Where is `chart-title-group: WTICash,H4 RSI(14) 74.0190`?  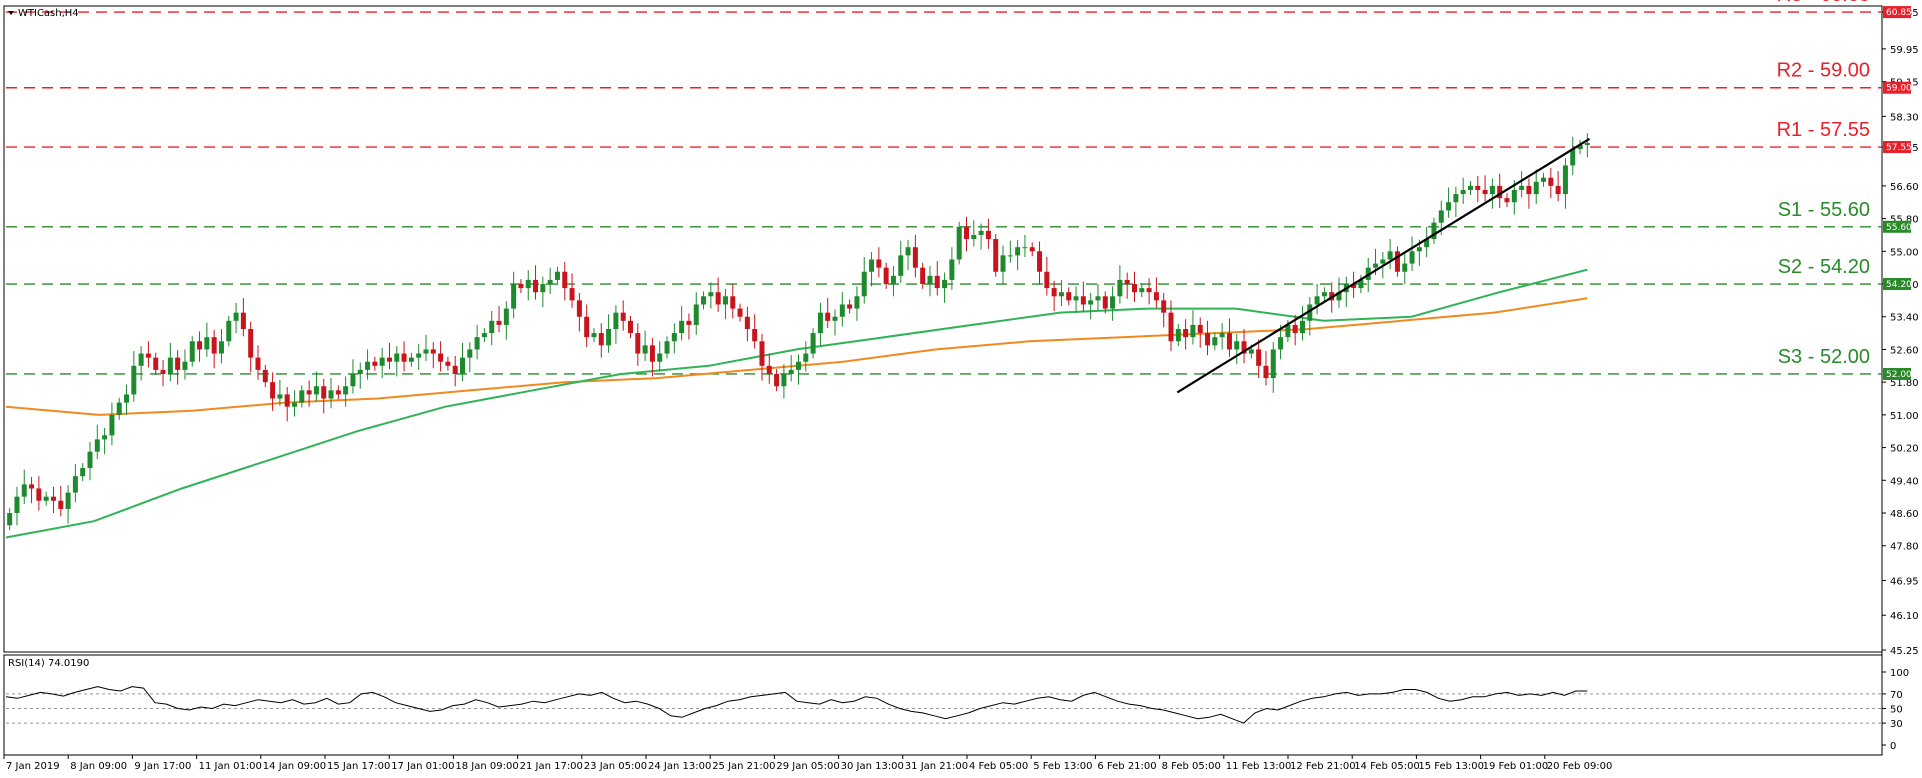 chart-title-group: WTICash,H4 RSI(14) 74.0190 is located at coordinates (48, 338).